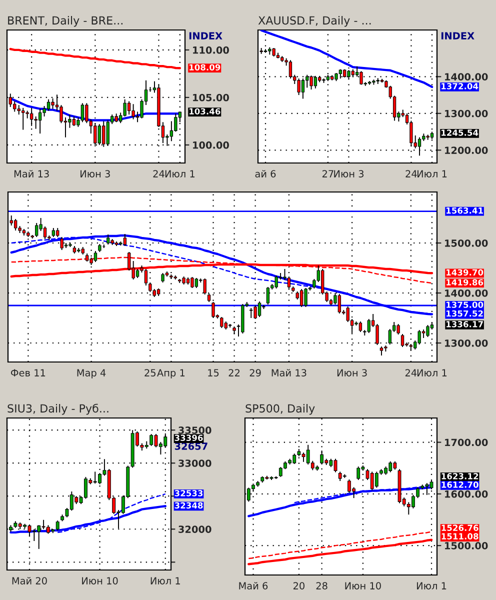 This screenshot has width=496, height=600. What do you see at coordinates (255, 372) in the screenshot?
I see `x-tick-label: 29` at bounding box center [255, 372].